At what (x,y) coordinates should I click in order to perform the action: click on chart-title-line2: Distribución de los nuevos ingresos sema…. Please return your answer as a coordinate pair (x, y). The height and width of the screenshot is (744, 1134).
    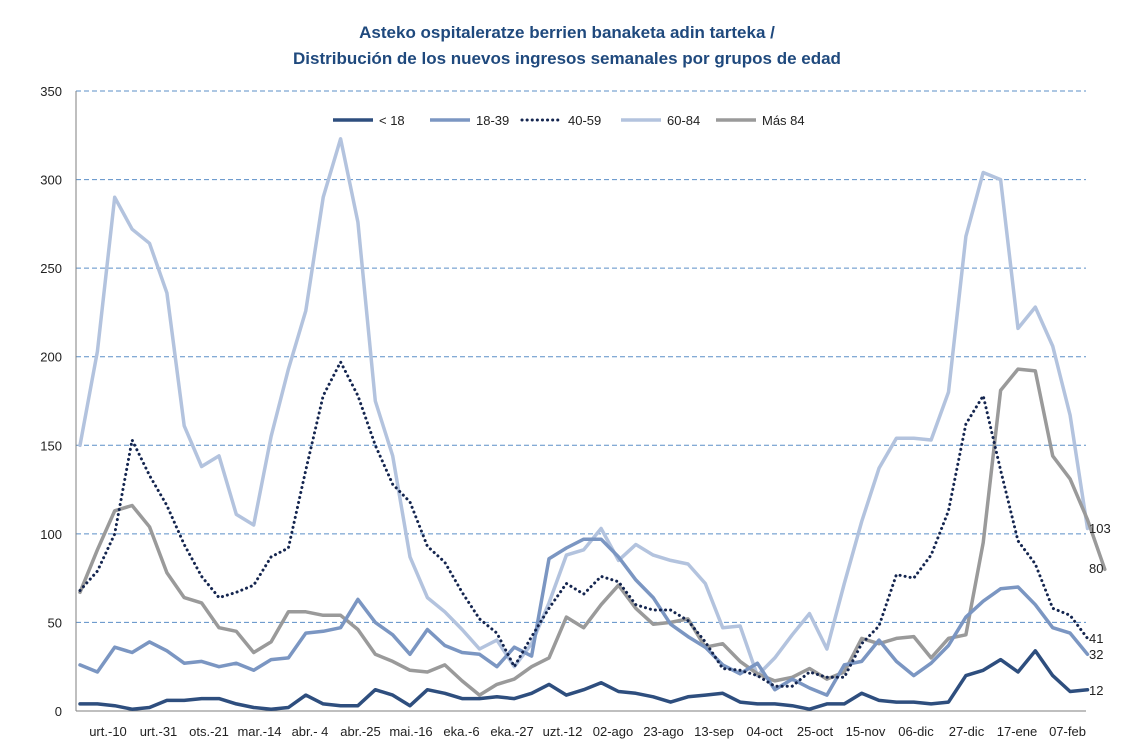
    Looking at the image, I should click on (567, 58).